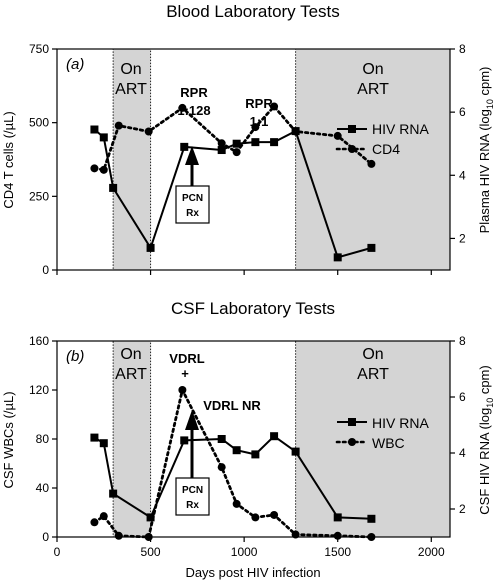  What do you see at coordinates (373, 89) in the screenshot?
I see `shade-a2-label-art: ART` at bounding box center [373, 89].